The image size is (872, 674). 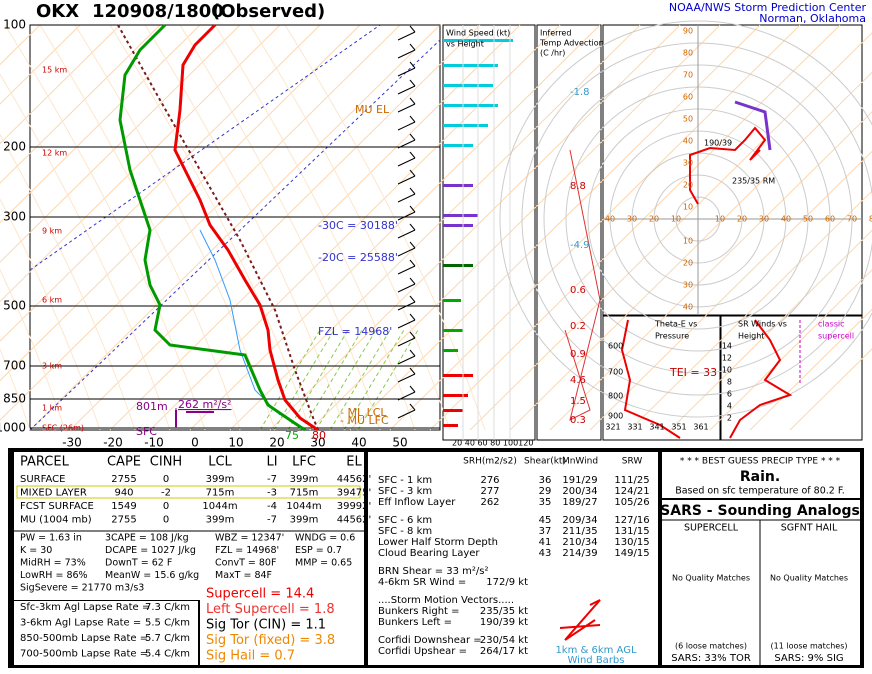 I want to click on temp-tick: 20, so click(x=276, y=443).